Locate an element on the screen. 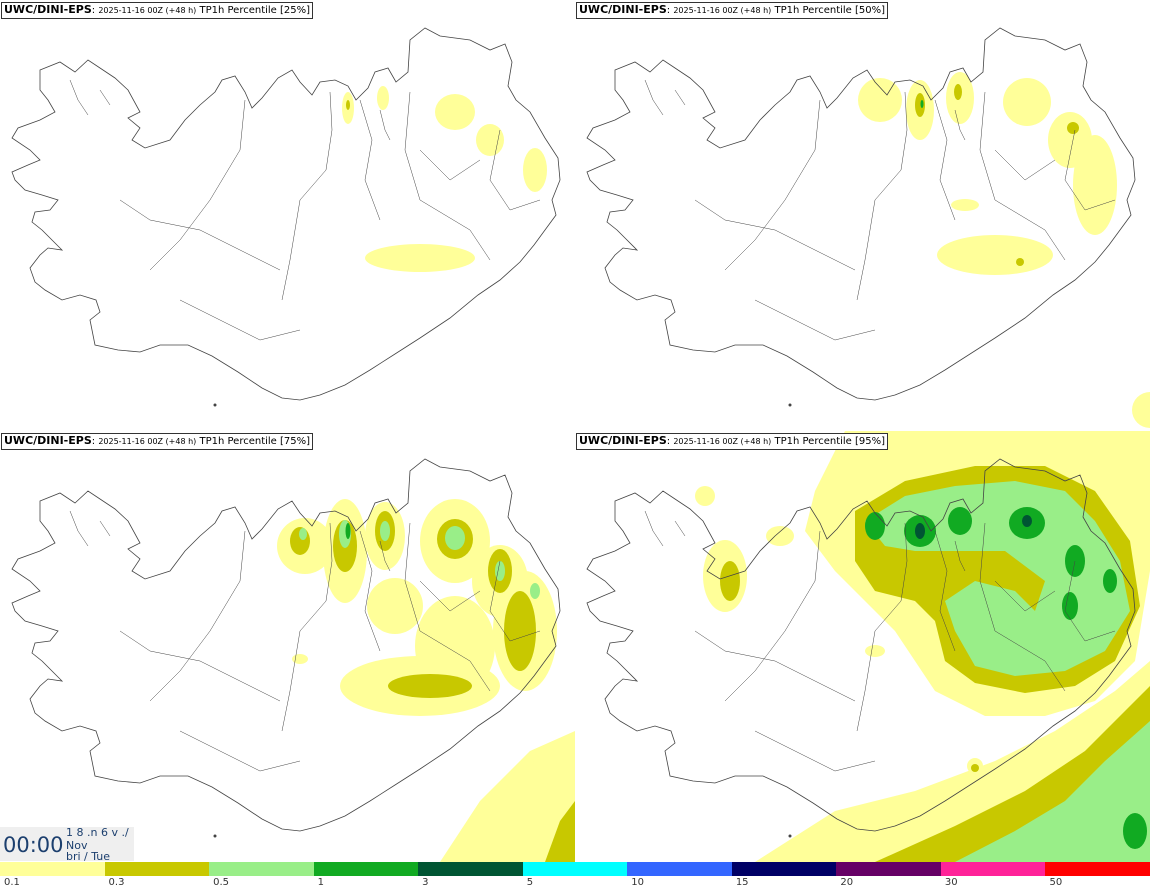  color-legend-bar is located at coordinates (575, 869).